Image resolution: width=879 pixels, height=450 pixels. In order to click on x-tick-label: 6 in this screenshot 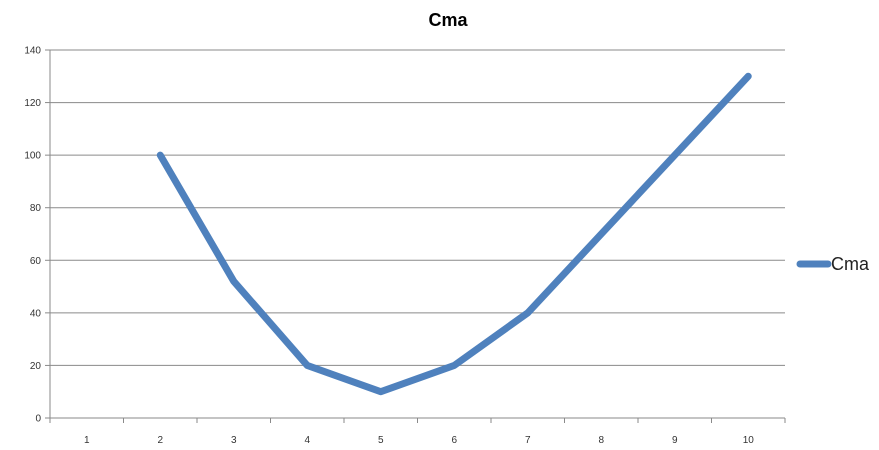, I will do `click(454, 440)`.